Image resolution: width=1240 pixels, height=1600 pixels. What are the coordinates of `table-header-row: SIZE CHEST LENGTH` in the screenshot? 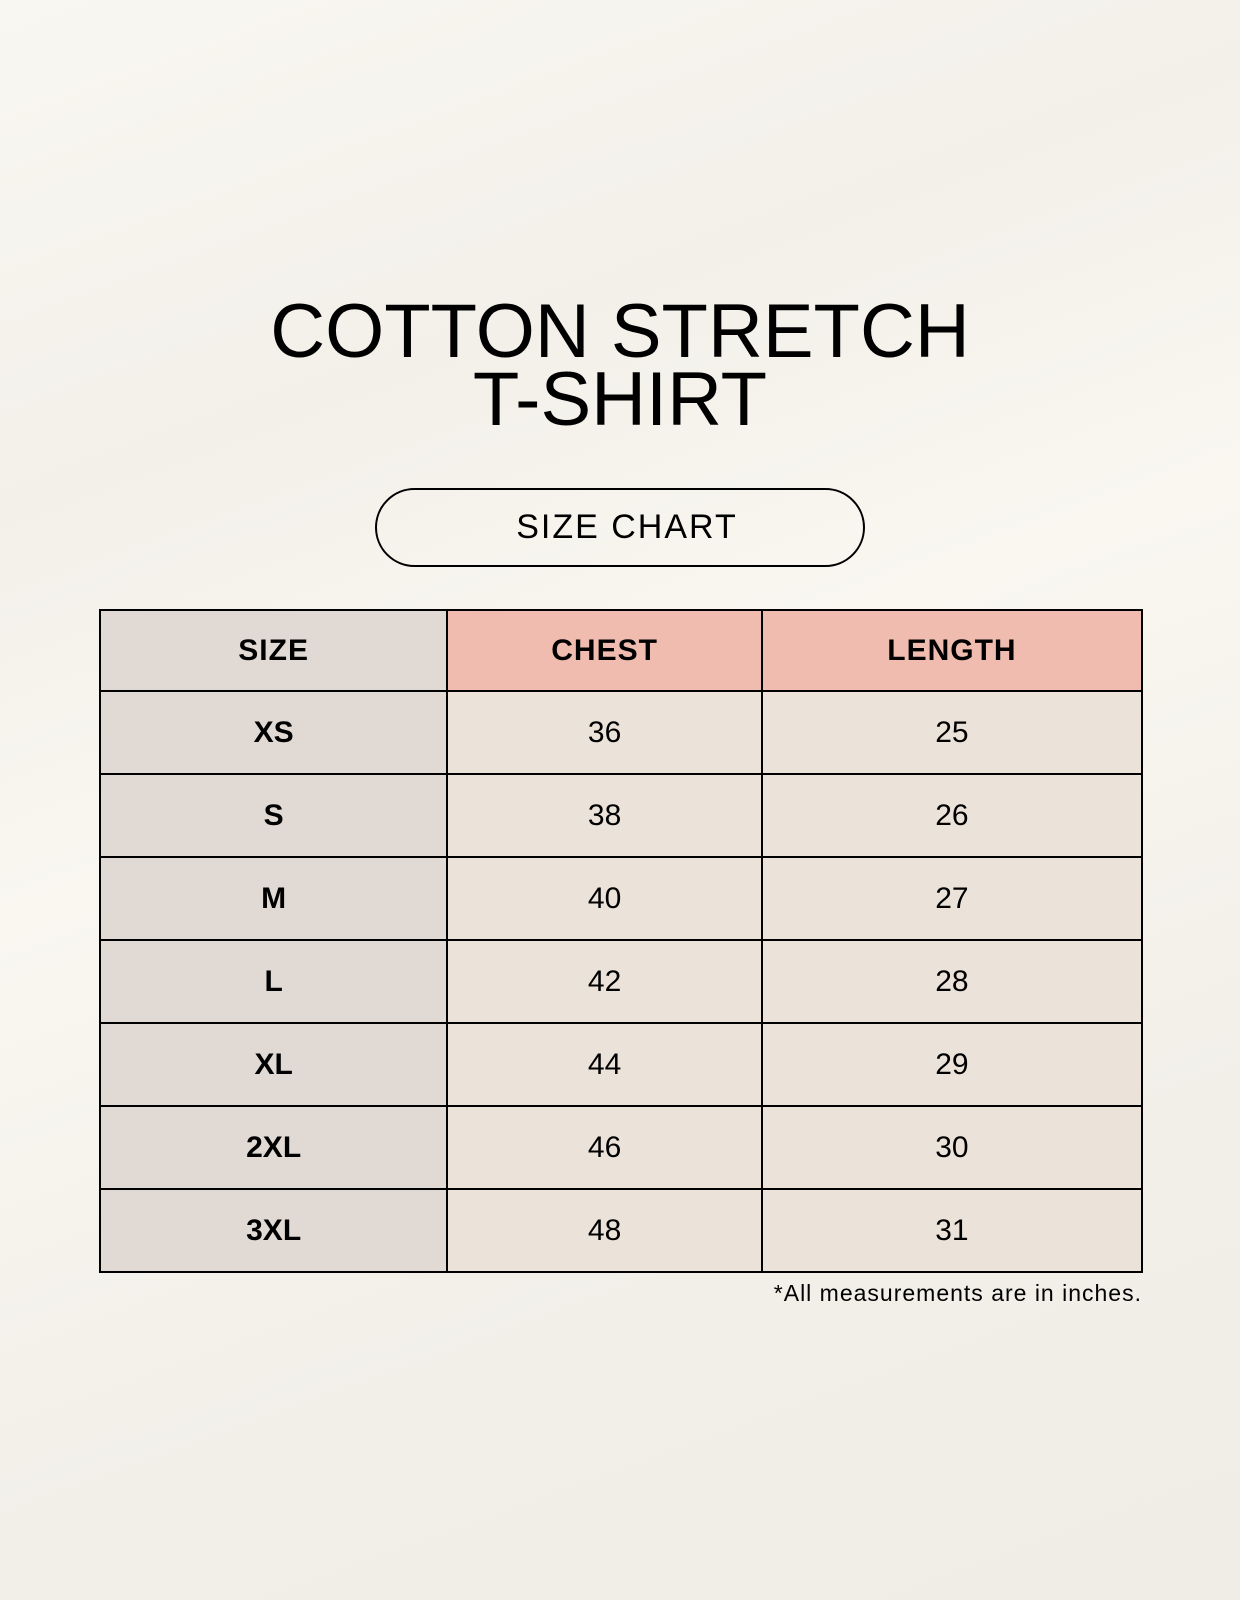 It's located at (621, 650).